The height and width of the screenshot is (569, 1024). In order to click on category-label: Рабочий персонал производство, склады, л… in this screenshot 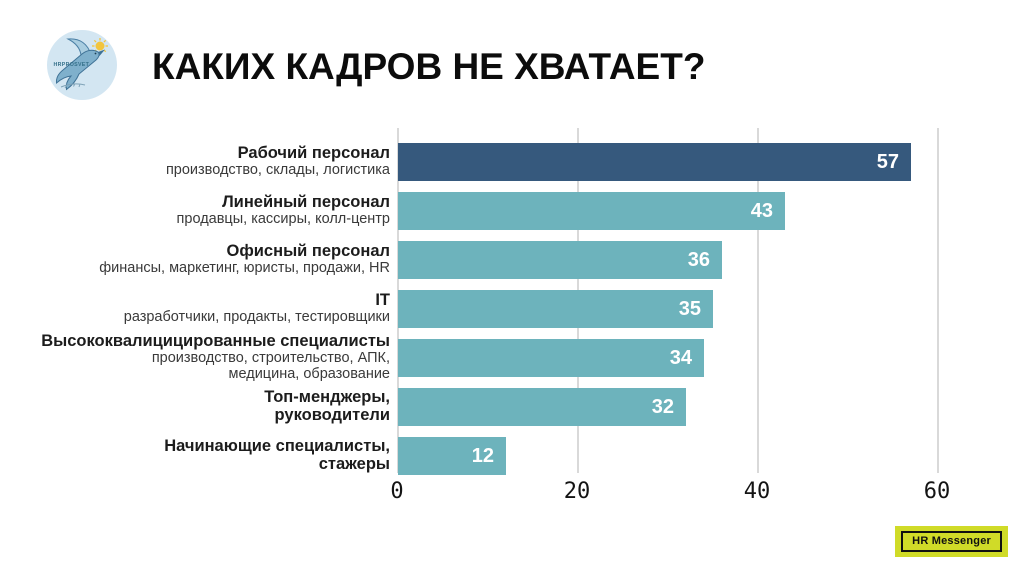, I will do `click(210, 162)`.